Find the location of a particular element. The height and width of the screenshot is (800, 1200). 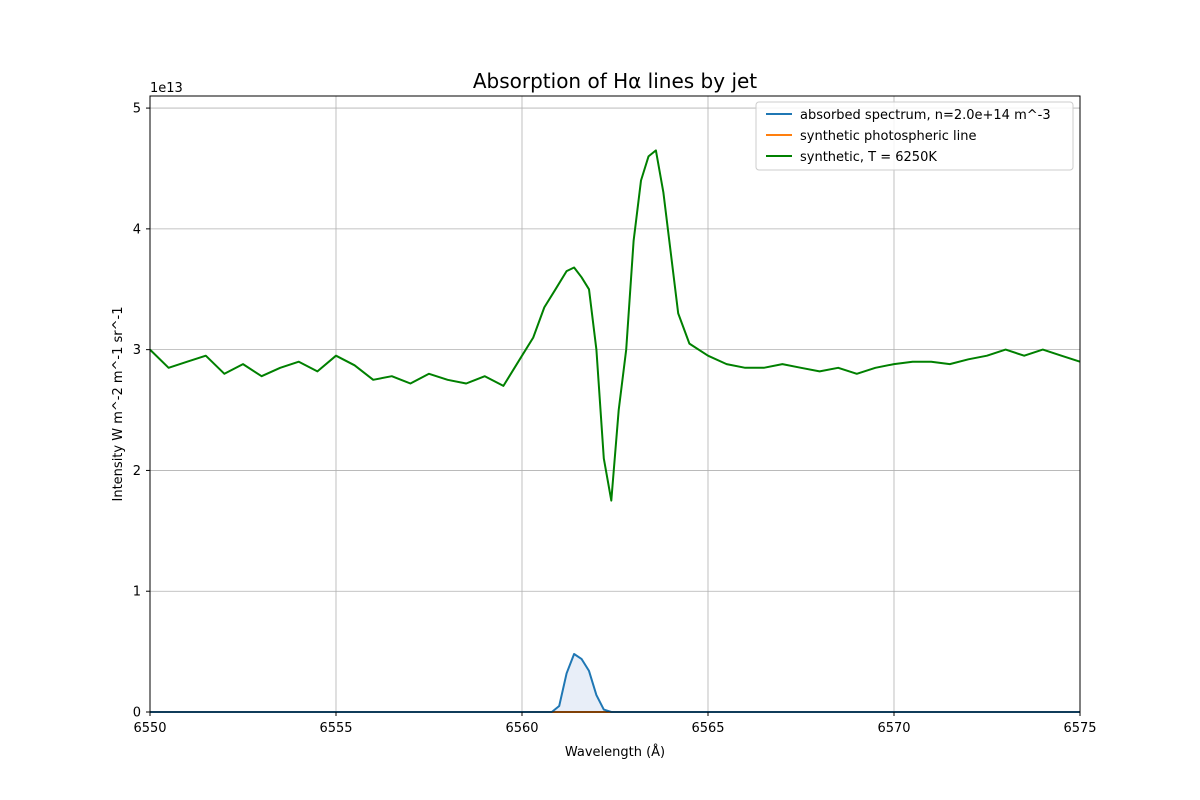

x-axis-ticks: 6550 6555 6560 6565 6570 6575 is located at coordinates (615, 724).